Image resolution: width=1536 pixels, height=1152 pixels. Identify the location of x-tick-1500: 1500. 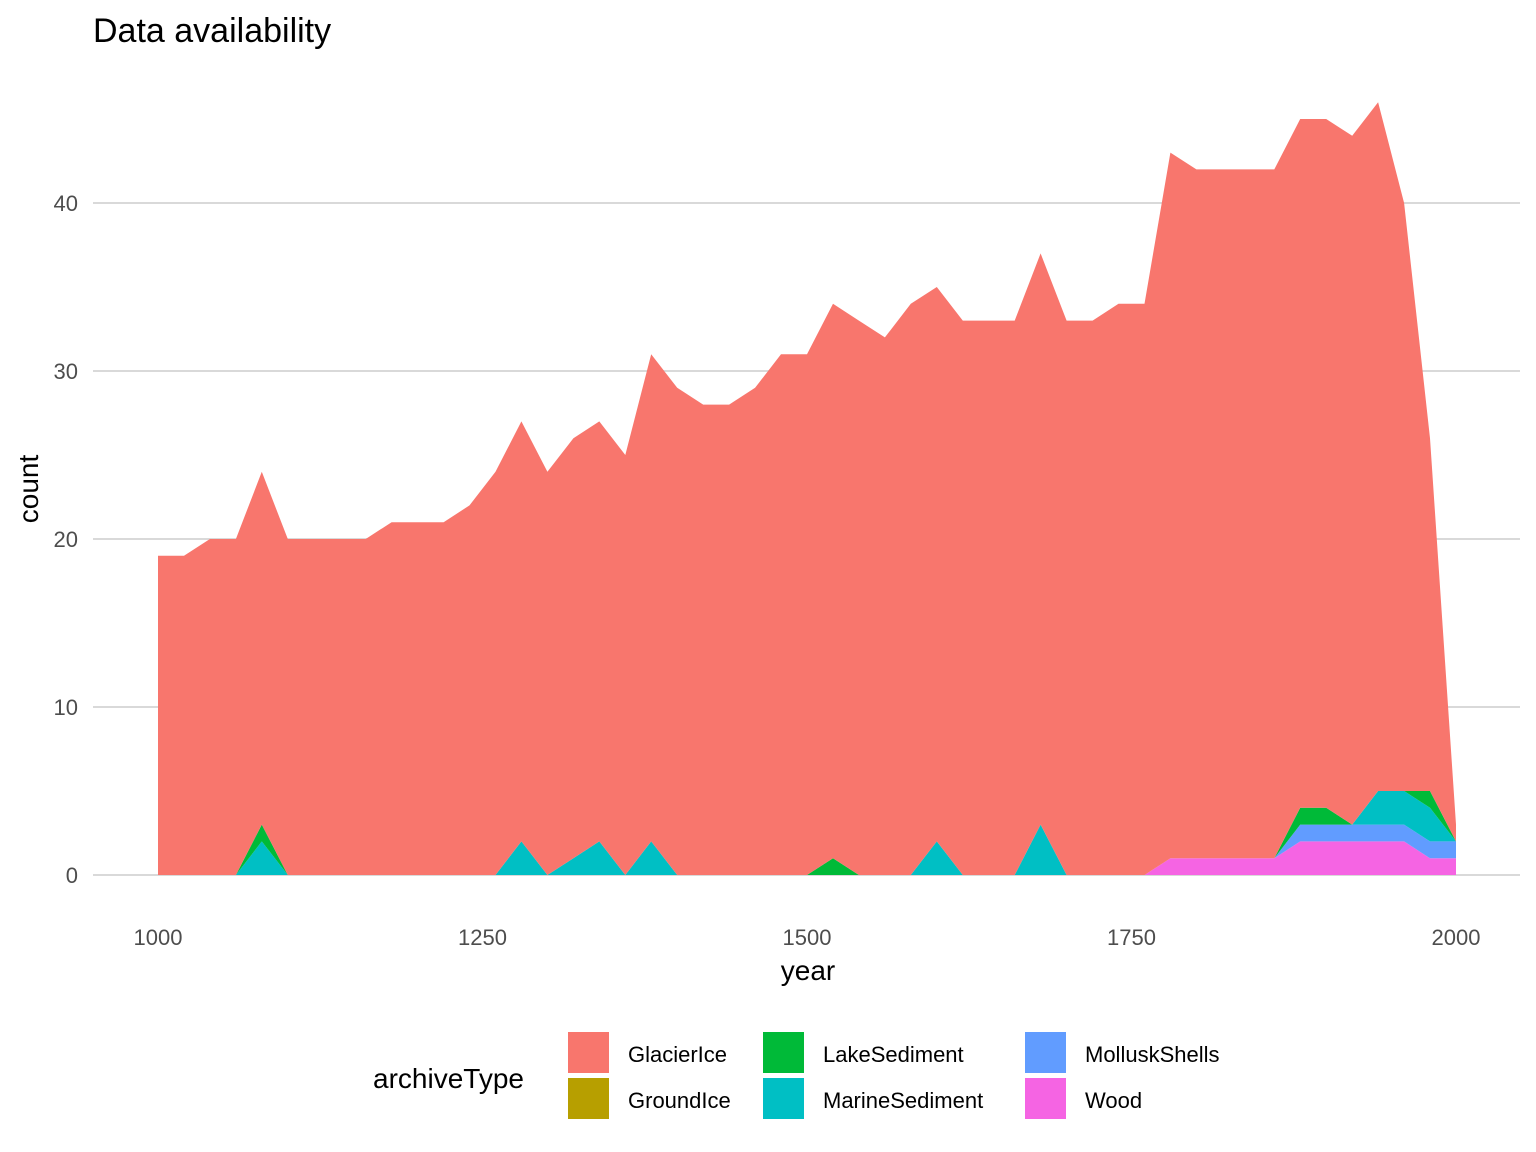
(807, 937).